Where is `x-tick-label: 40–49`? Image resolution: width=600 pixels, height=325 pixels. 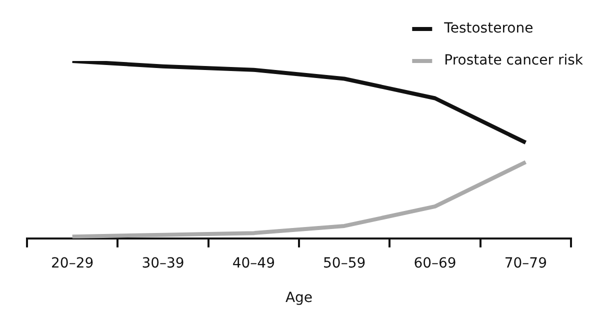
x-tick-label: 40–49 is located at coordinates (253, 263).